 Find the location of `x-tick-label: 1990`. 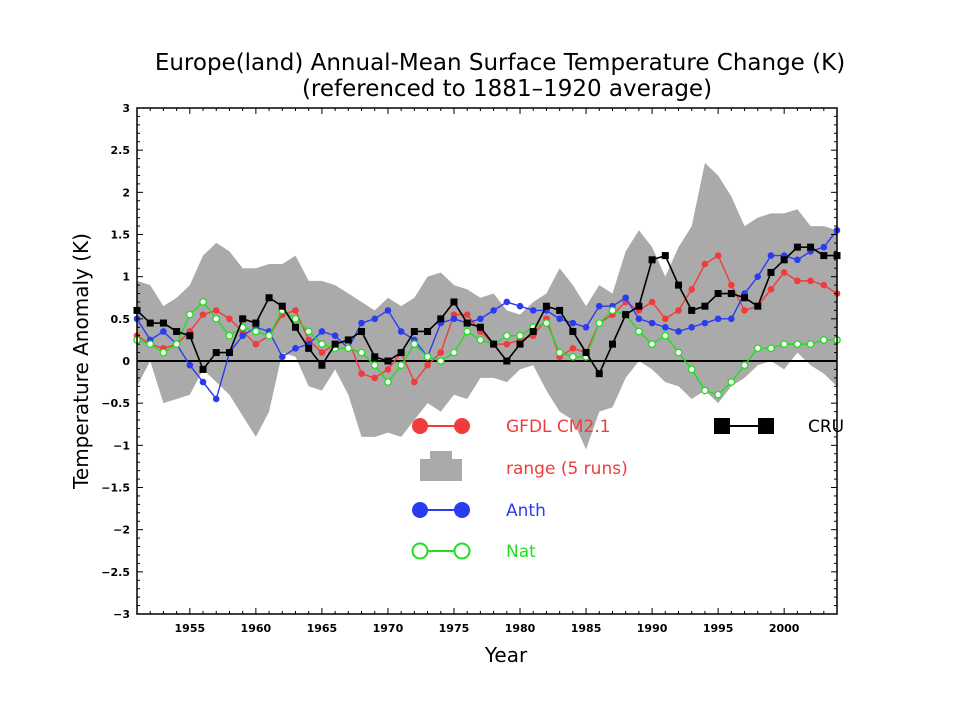

x-tick-label: 1990 is located at coordinates (652, 628).